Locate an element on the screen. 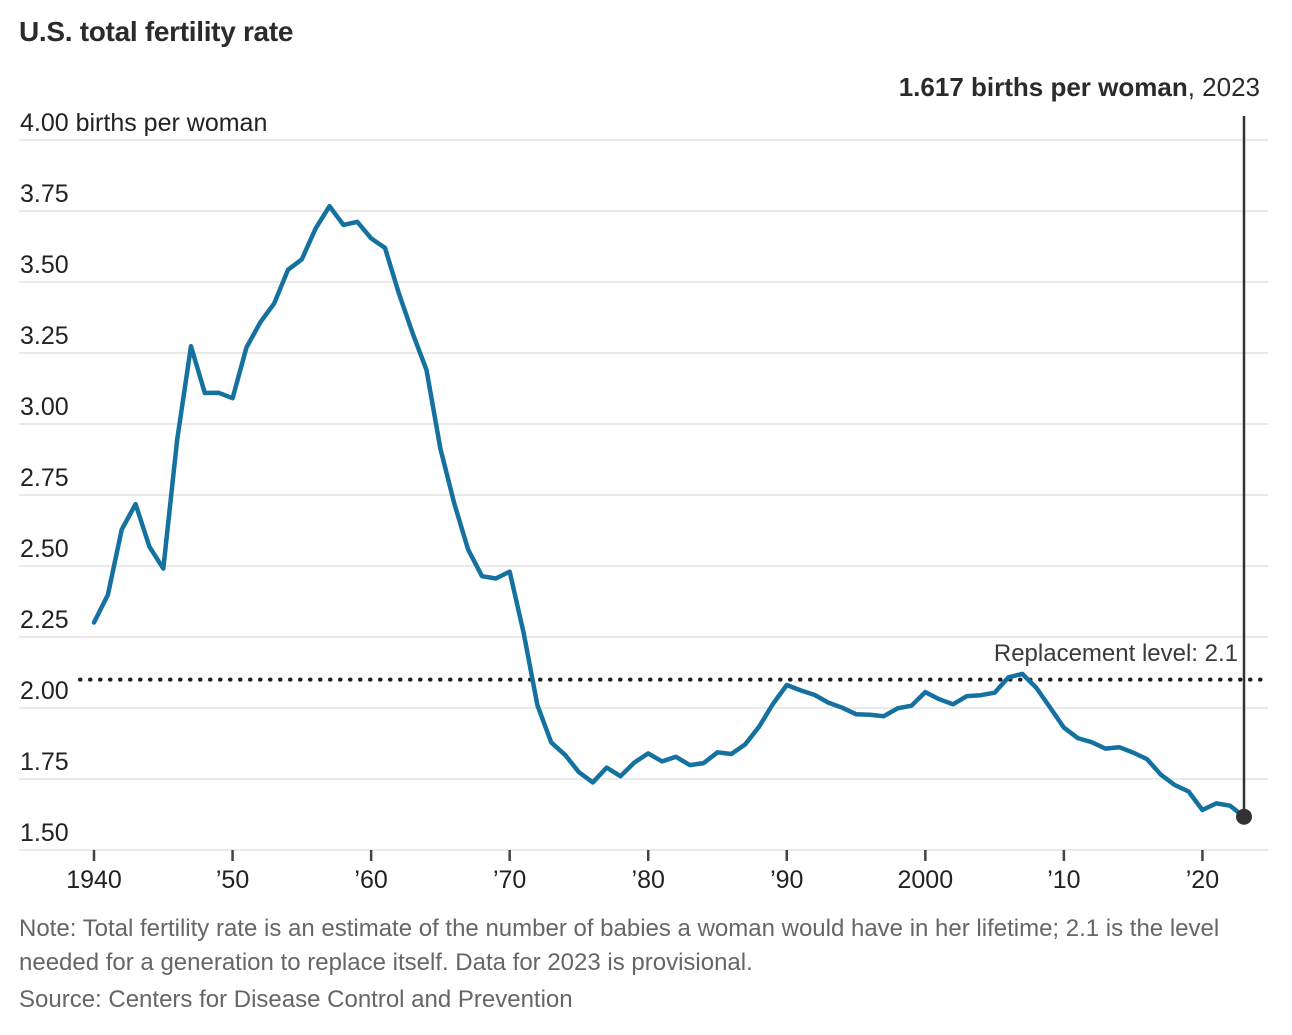 The image size is (1292, 1035). y-tick-label: 1.75 is located at coordinates (44, 762).